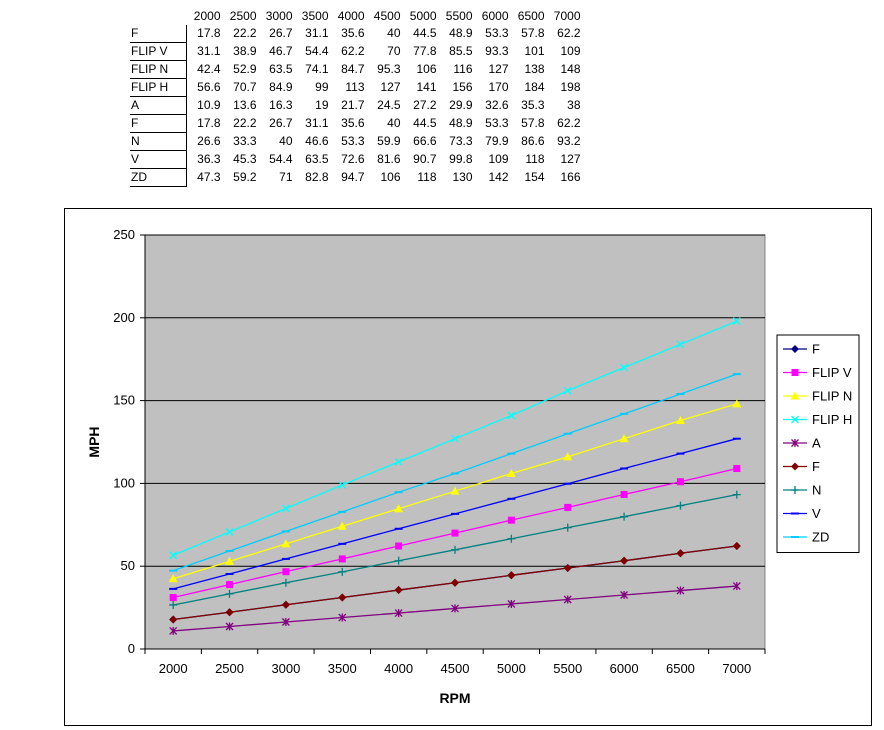  I want to click on table-cell: 63.5, so click(281, 69).